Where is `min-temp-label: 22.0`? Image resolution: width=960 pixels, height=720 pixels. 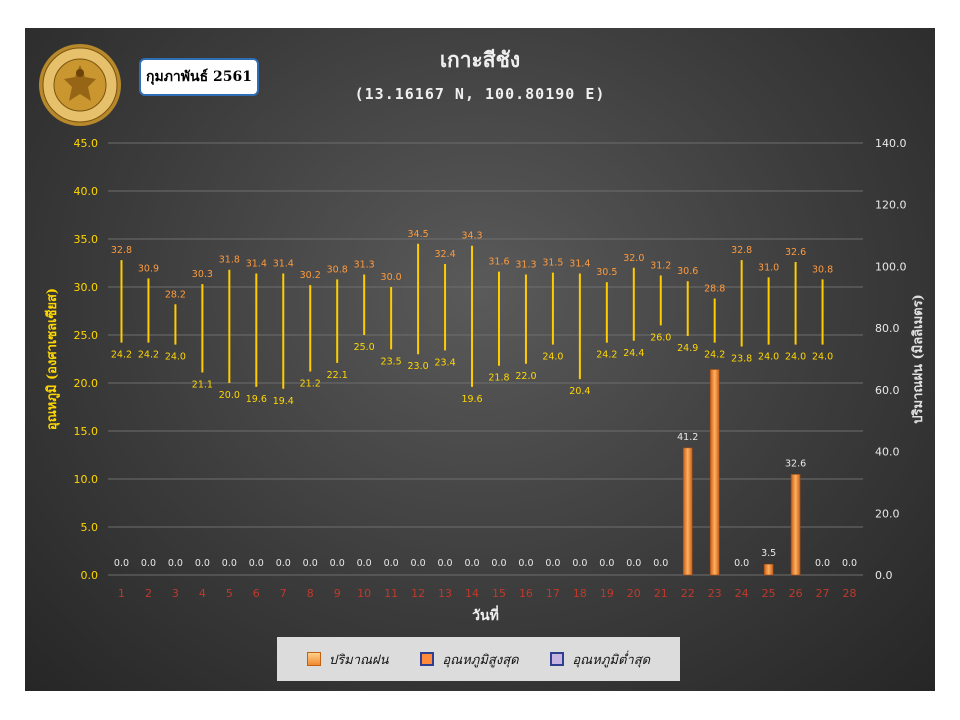
min-temp-label: 22.0 is located at coordinates (525, 376).